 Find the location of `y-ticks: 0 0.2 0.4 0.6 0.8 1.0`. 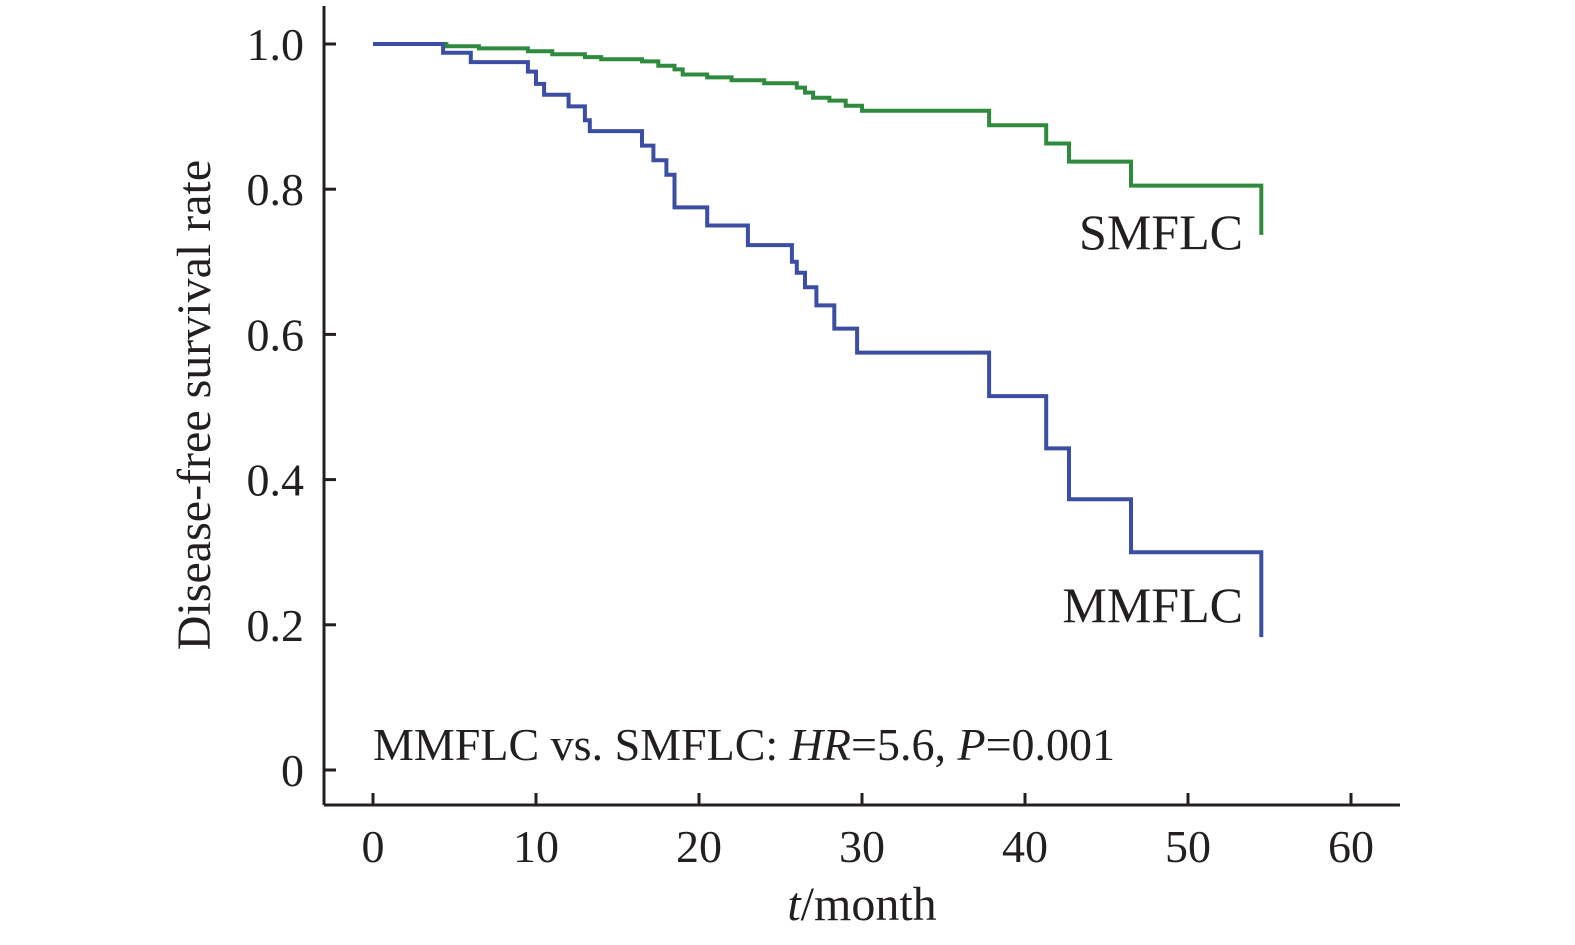

y-ticks: 0 0.2 0.4 0.6 0.8 1.0 is located at coordinates (291, 407).